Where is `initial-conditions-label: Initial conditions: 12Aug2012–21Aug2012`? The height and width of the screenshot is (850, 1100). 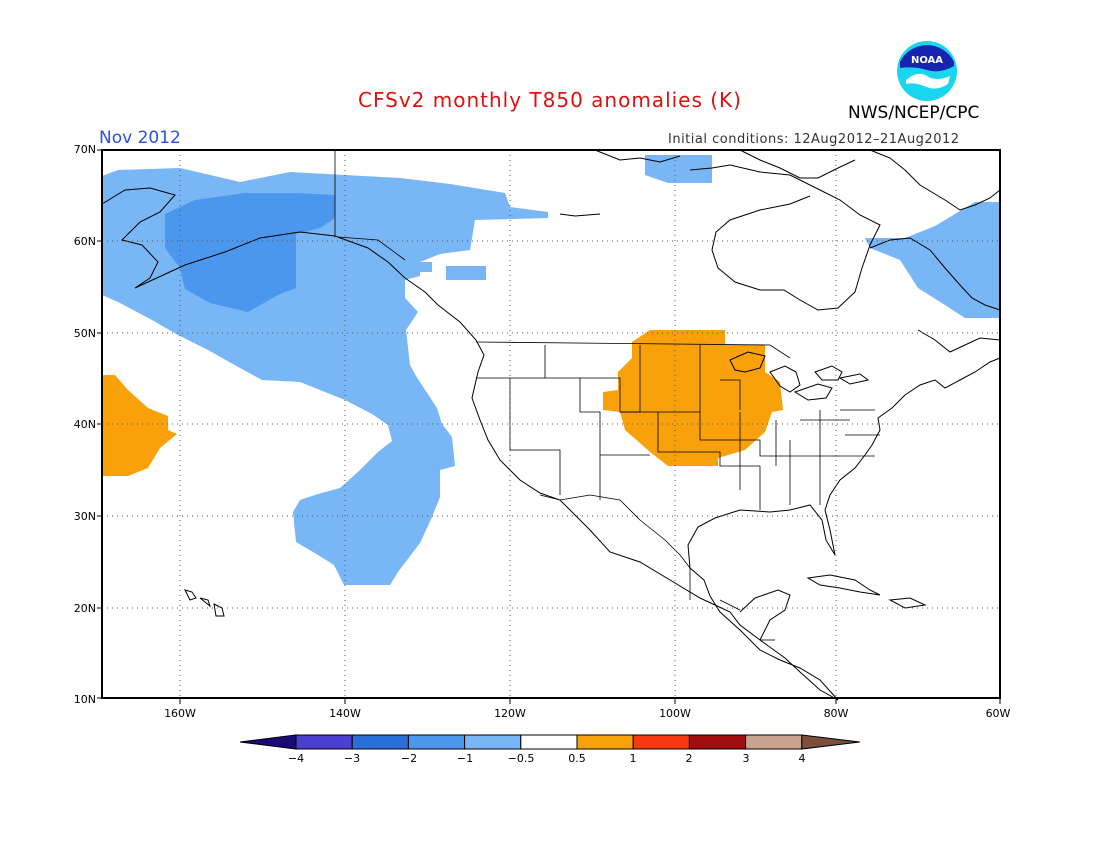
initial-conditions-label: Initial conditions: 12Aug2012–21Aug2012 is located at coordinates (814, 139).